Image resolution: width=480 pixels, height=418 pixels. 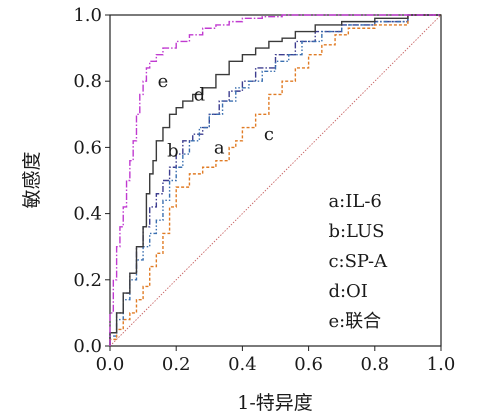 I want to click on y-tick-label: 0.0, so click(x=87, y=346).